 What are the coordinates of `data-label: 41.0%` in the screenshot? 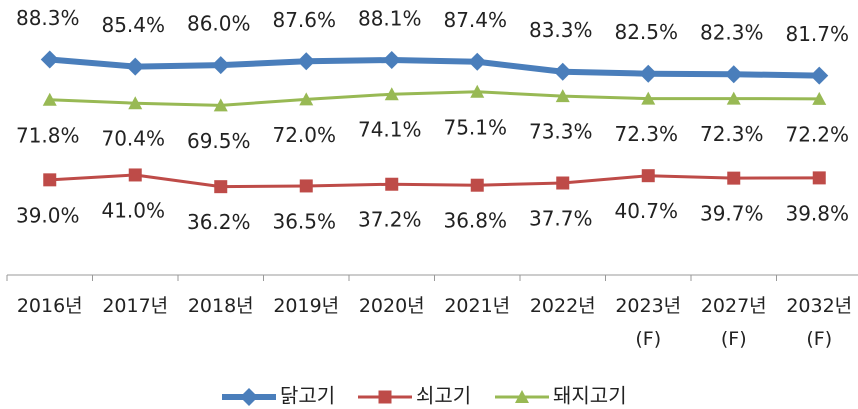 It's located at (133, 210).